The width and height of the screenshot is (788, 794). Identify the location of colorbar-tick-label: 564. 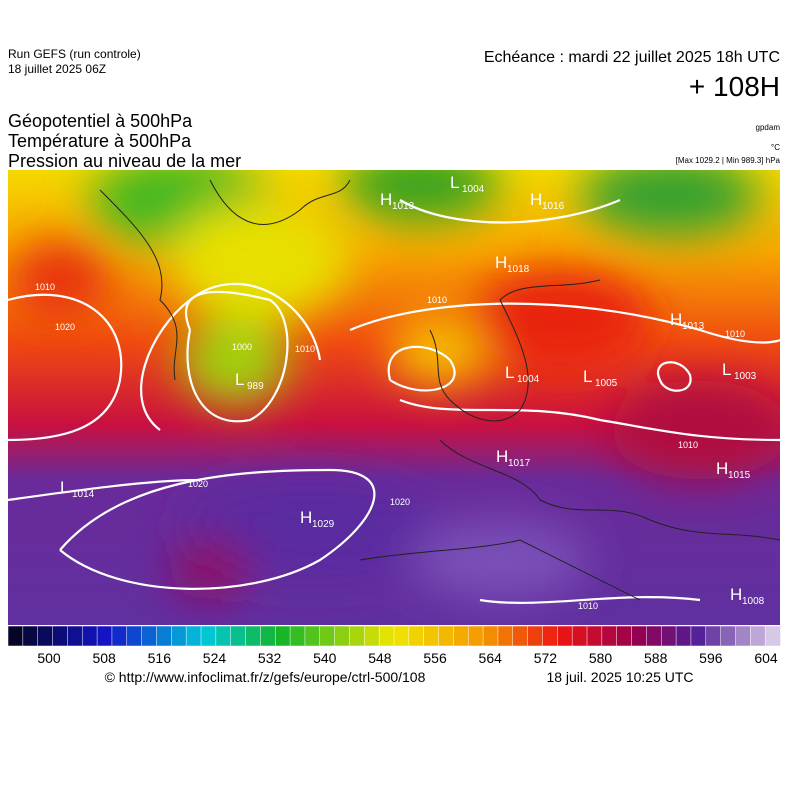
(491, 658).